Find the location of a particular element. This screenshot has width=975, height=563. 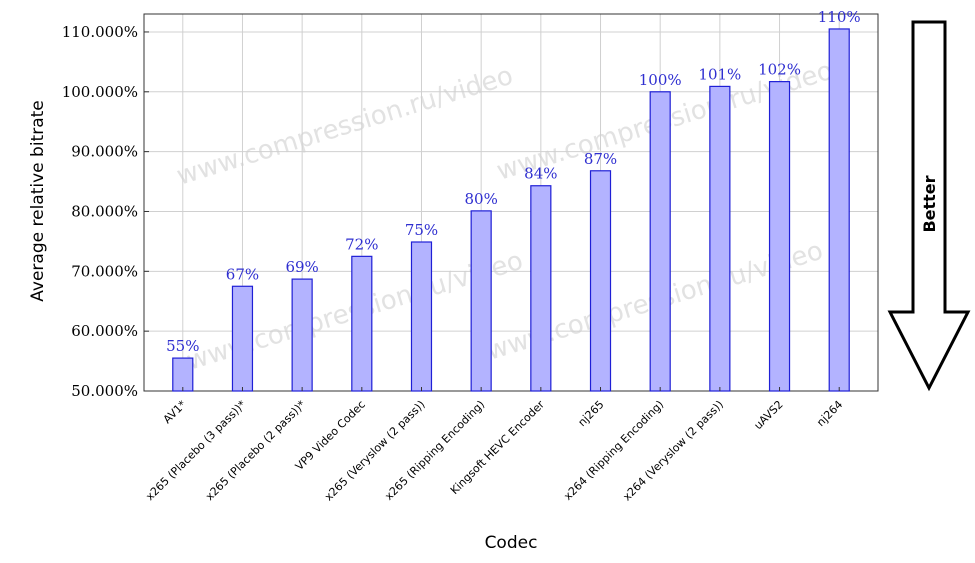

bar-value-label: 75% is located at coordinates (421, 230).